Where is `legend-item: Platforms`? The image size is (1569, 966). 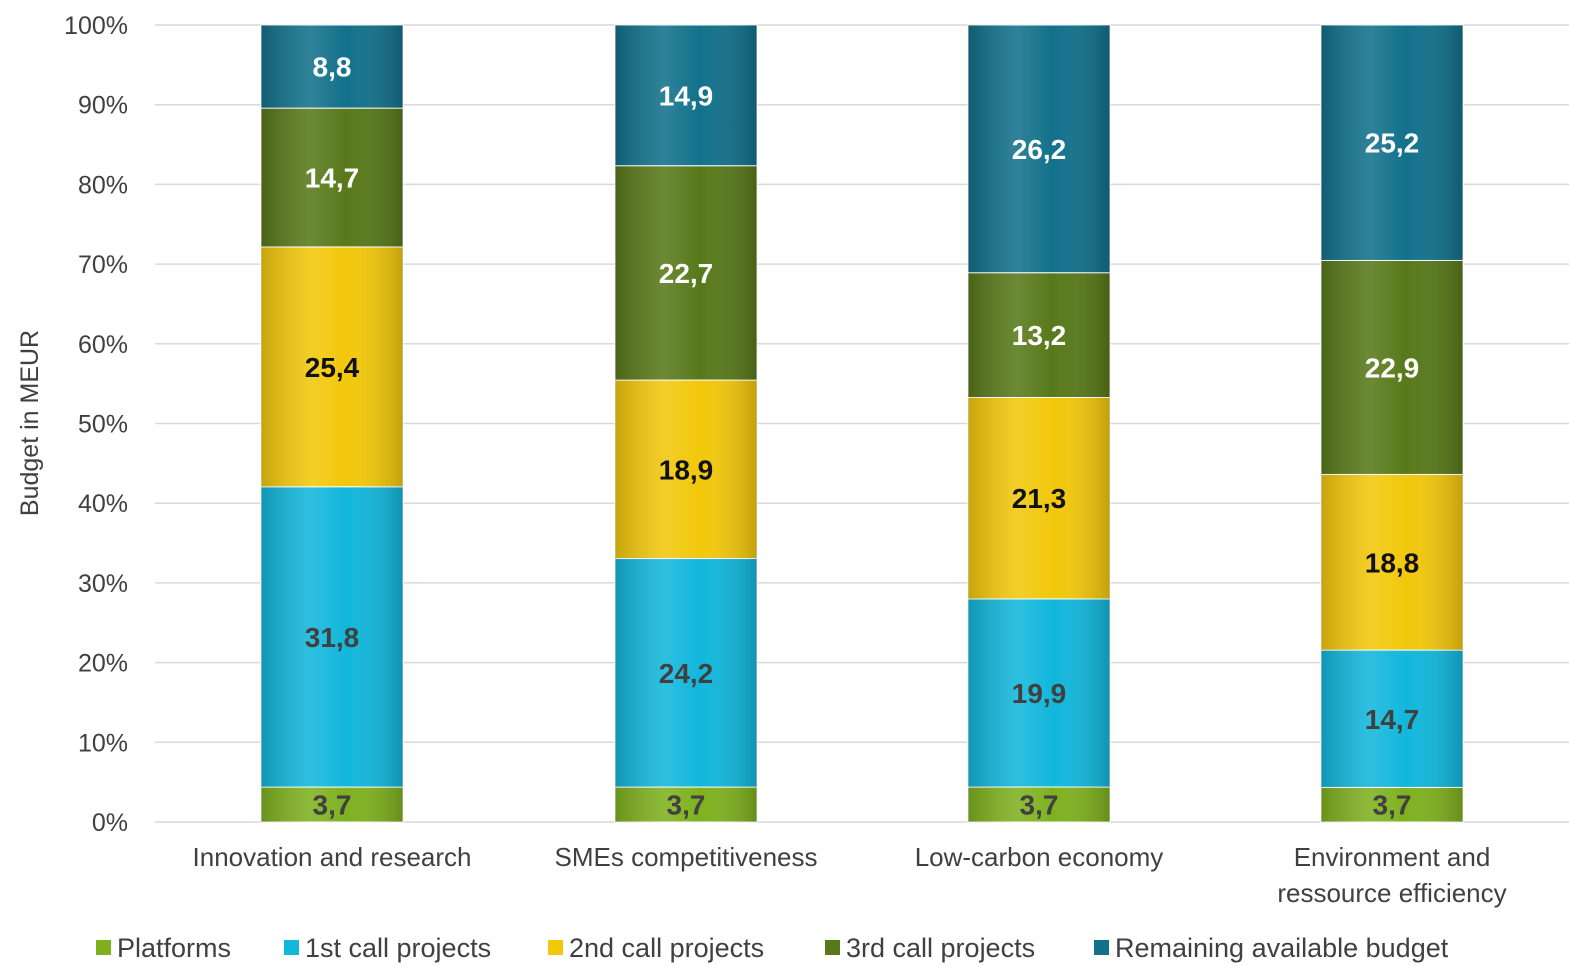 legend-item: Platforms is located at coordinates (163, 948).